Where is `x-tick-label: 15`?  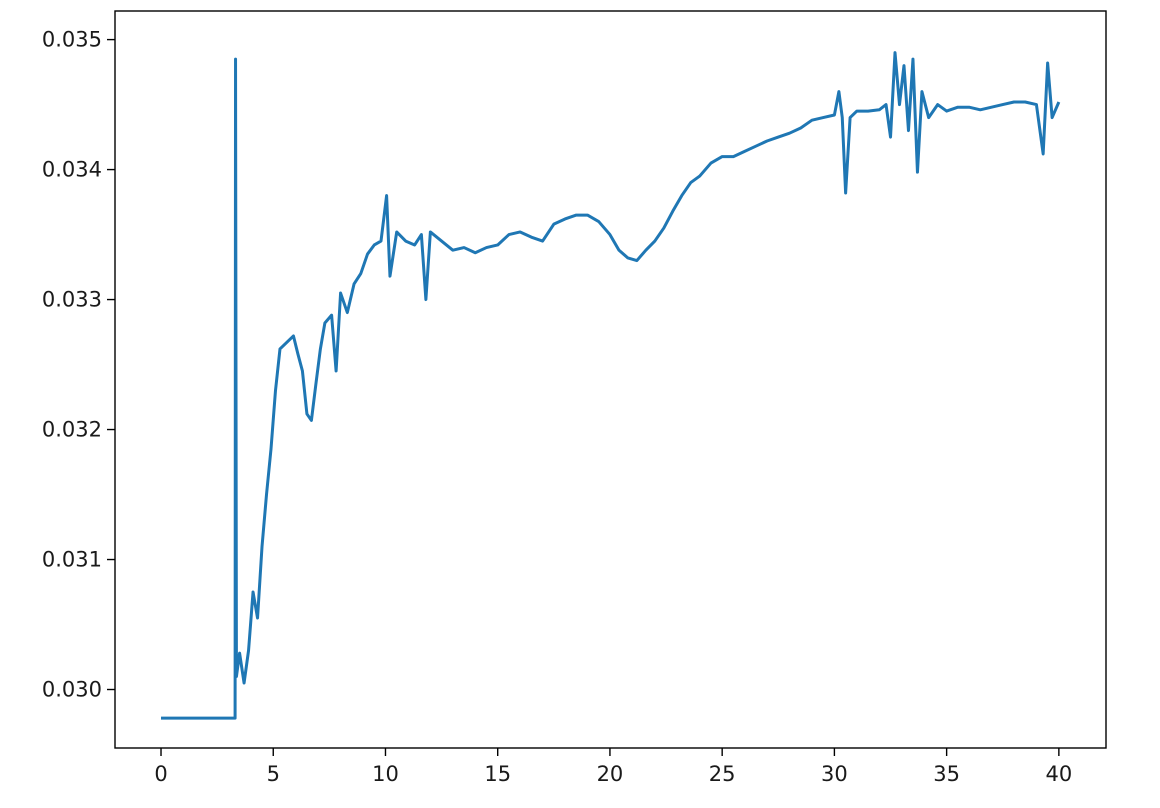
x-tick-label: 15 is located at coordinates (497, 774).